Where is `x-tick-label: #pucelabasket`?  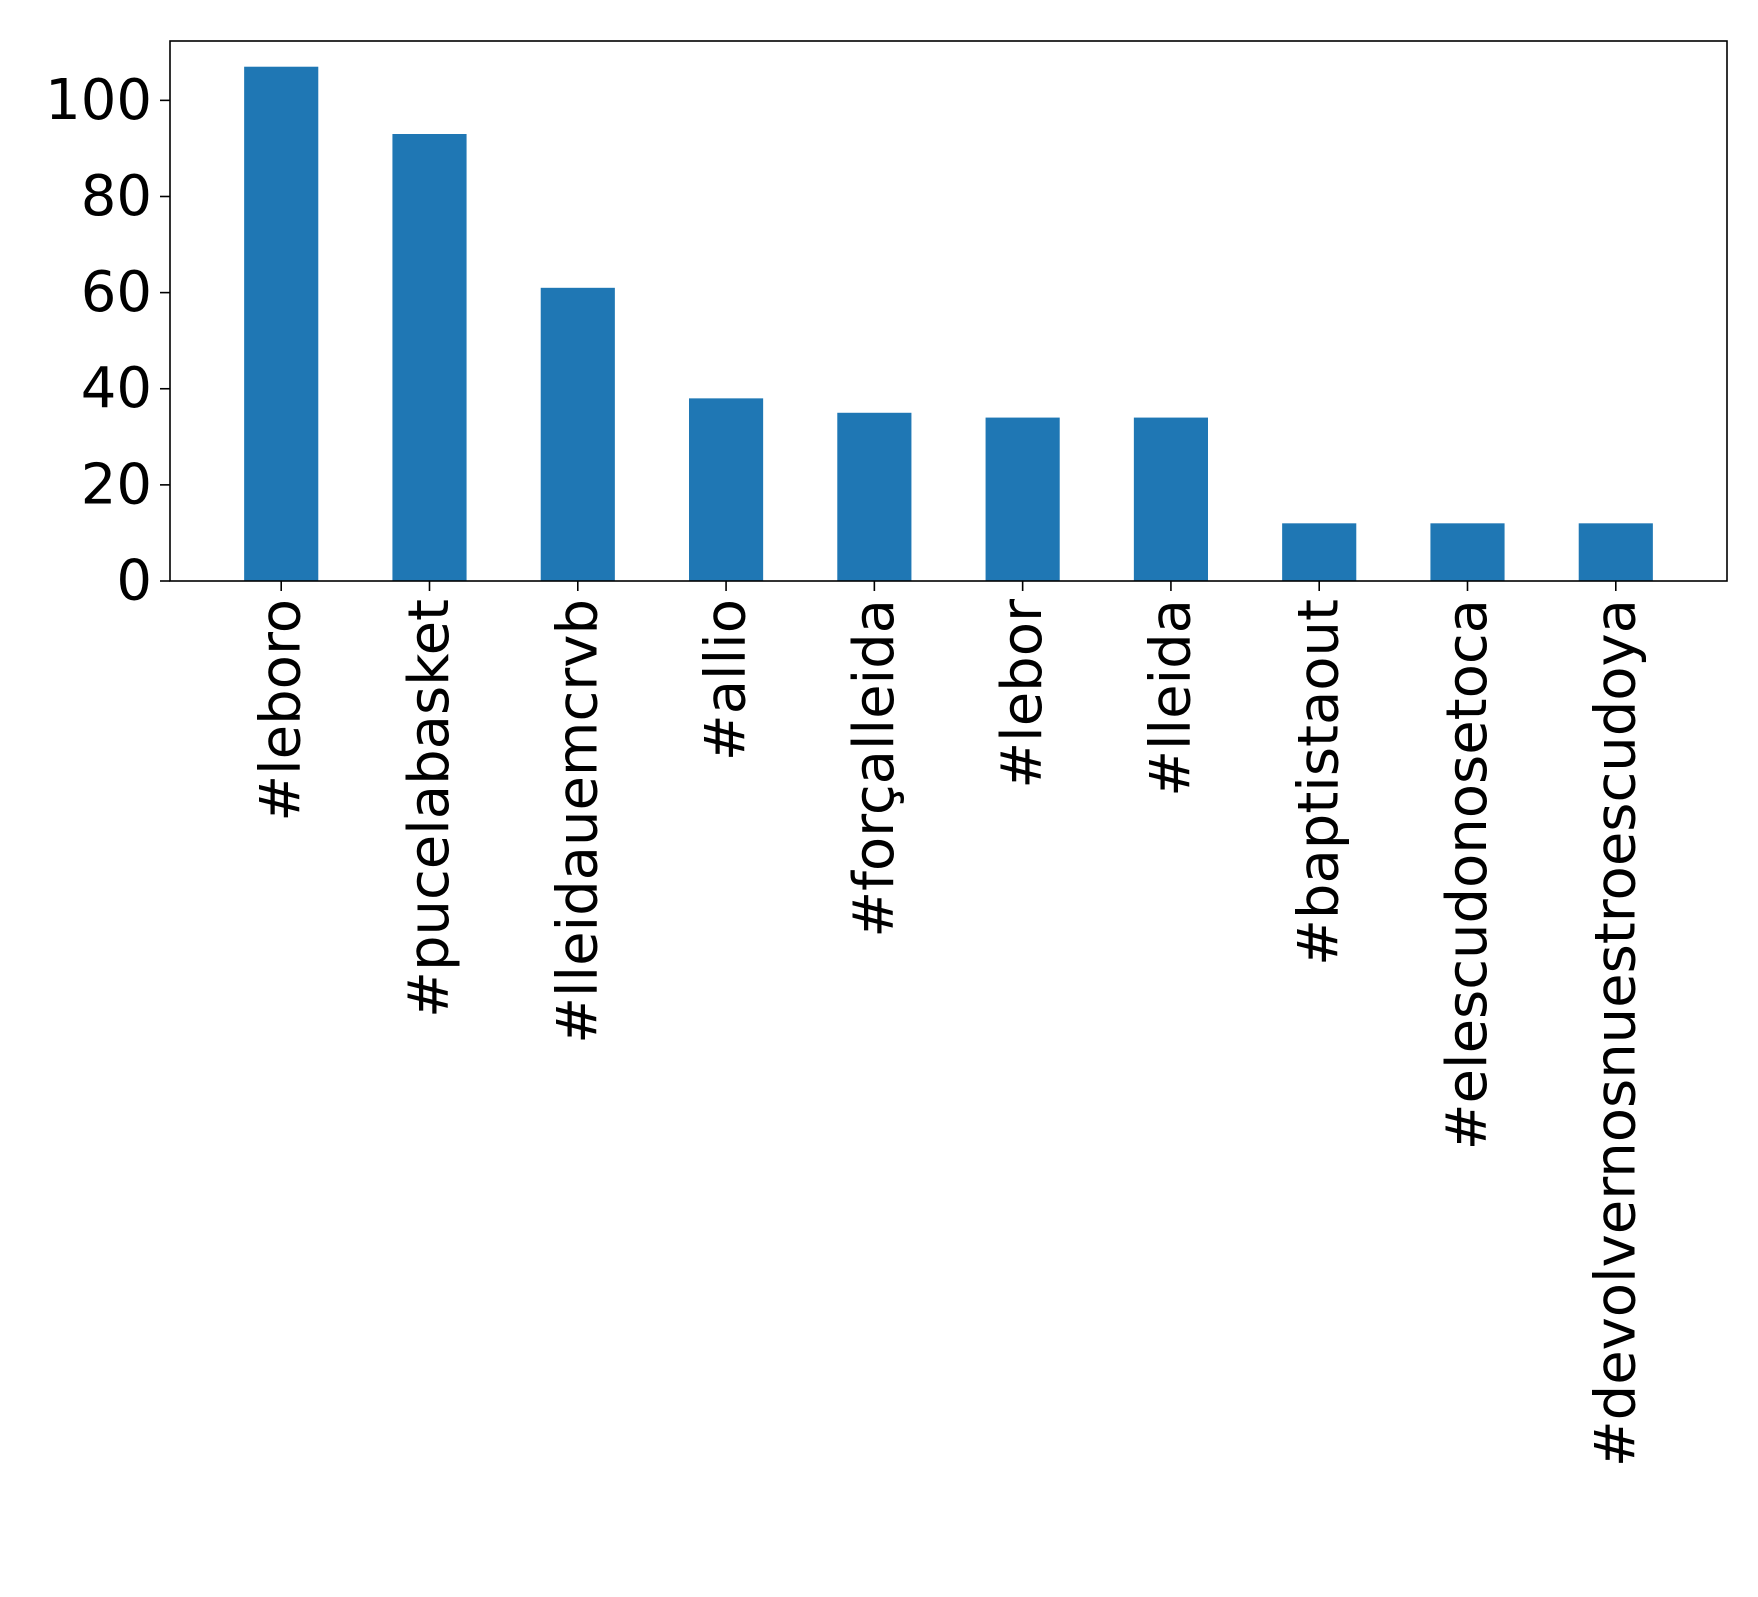
x-tick-label: #pucelabasket is located at coordinates (429, 808).